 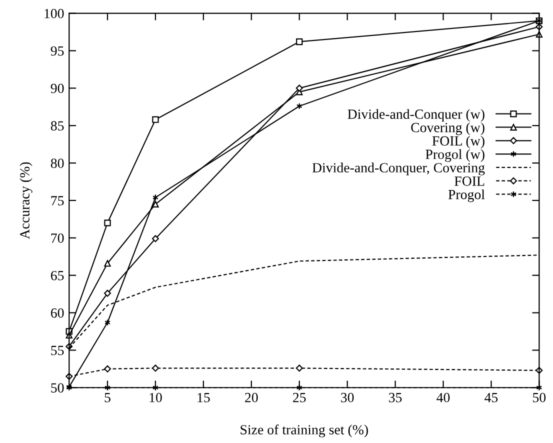 What do you see at coordinates (57, 89) in the screenshot?
I see `y-tick-label: 90` at bounding box center [57, 89].